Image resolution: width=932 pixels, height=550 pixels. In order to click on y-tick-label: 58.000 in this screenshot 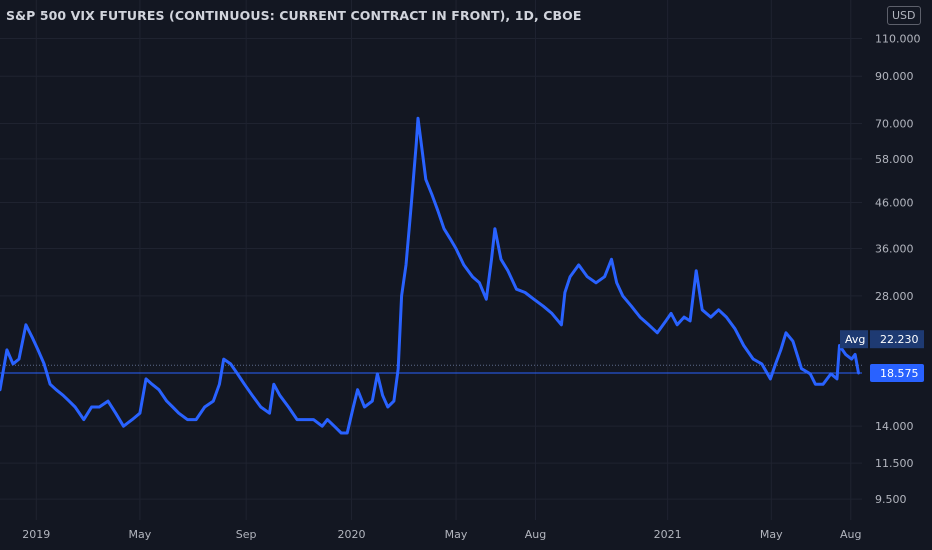, I will do `click(894, 159)`.